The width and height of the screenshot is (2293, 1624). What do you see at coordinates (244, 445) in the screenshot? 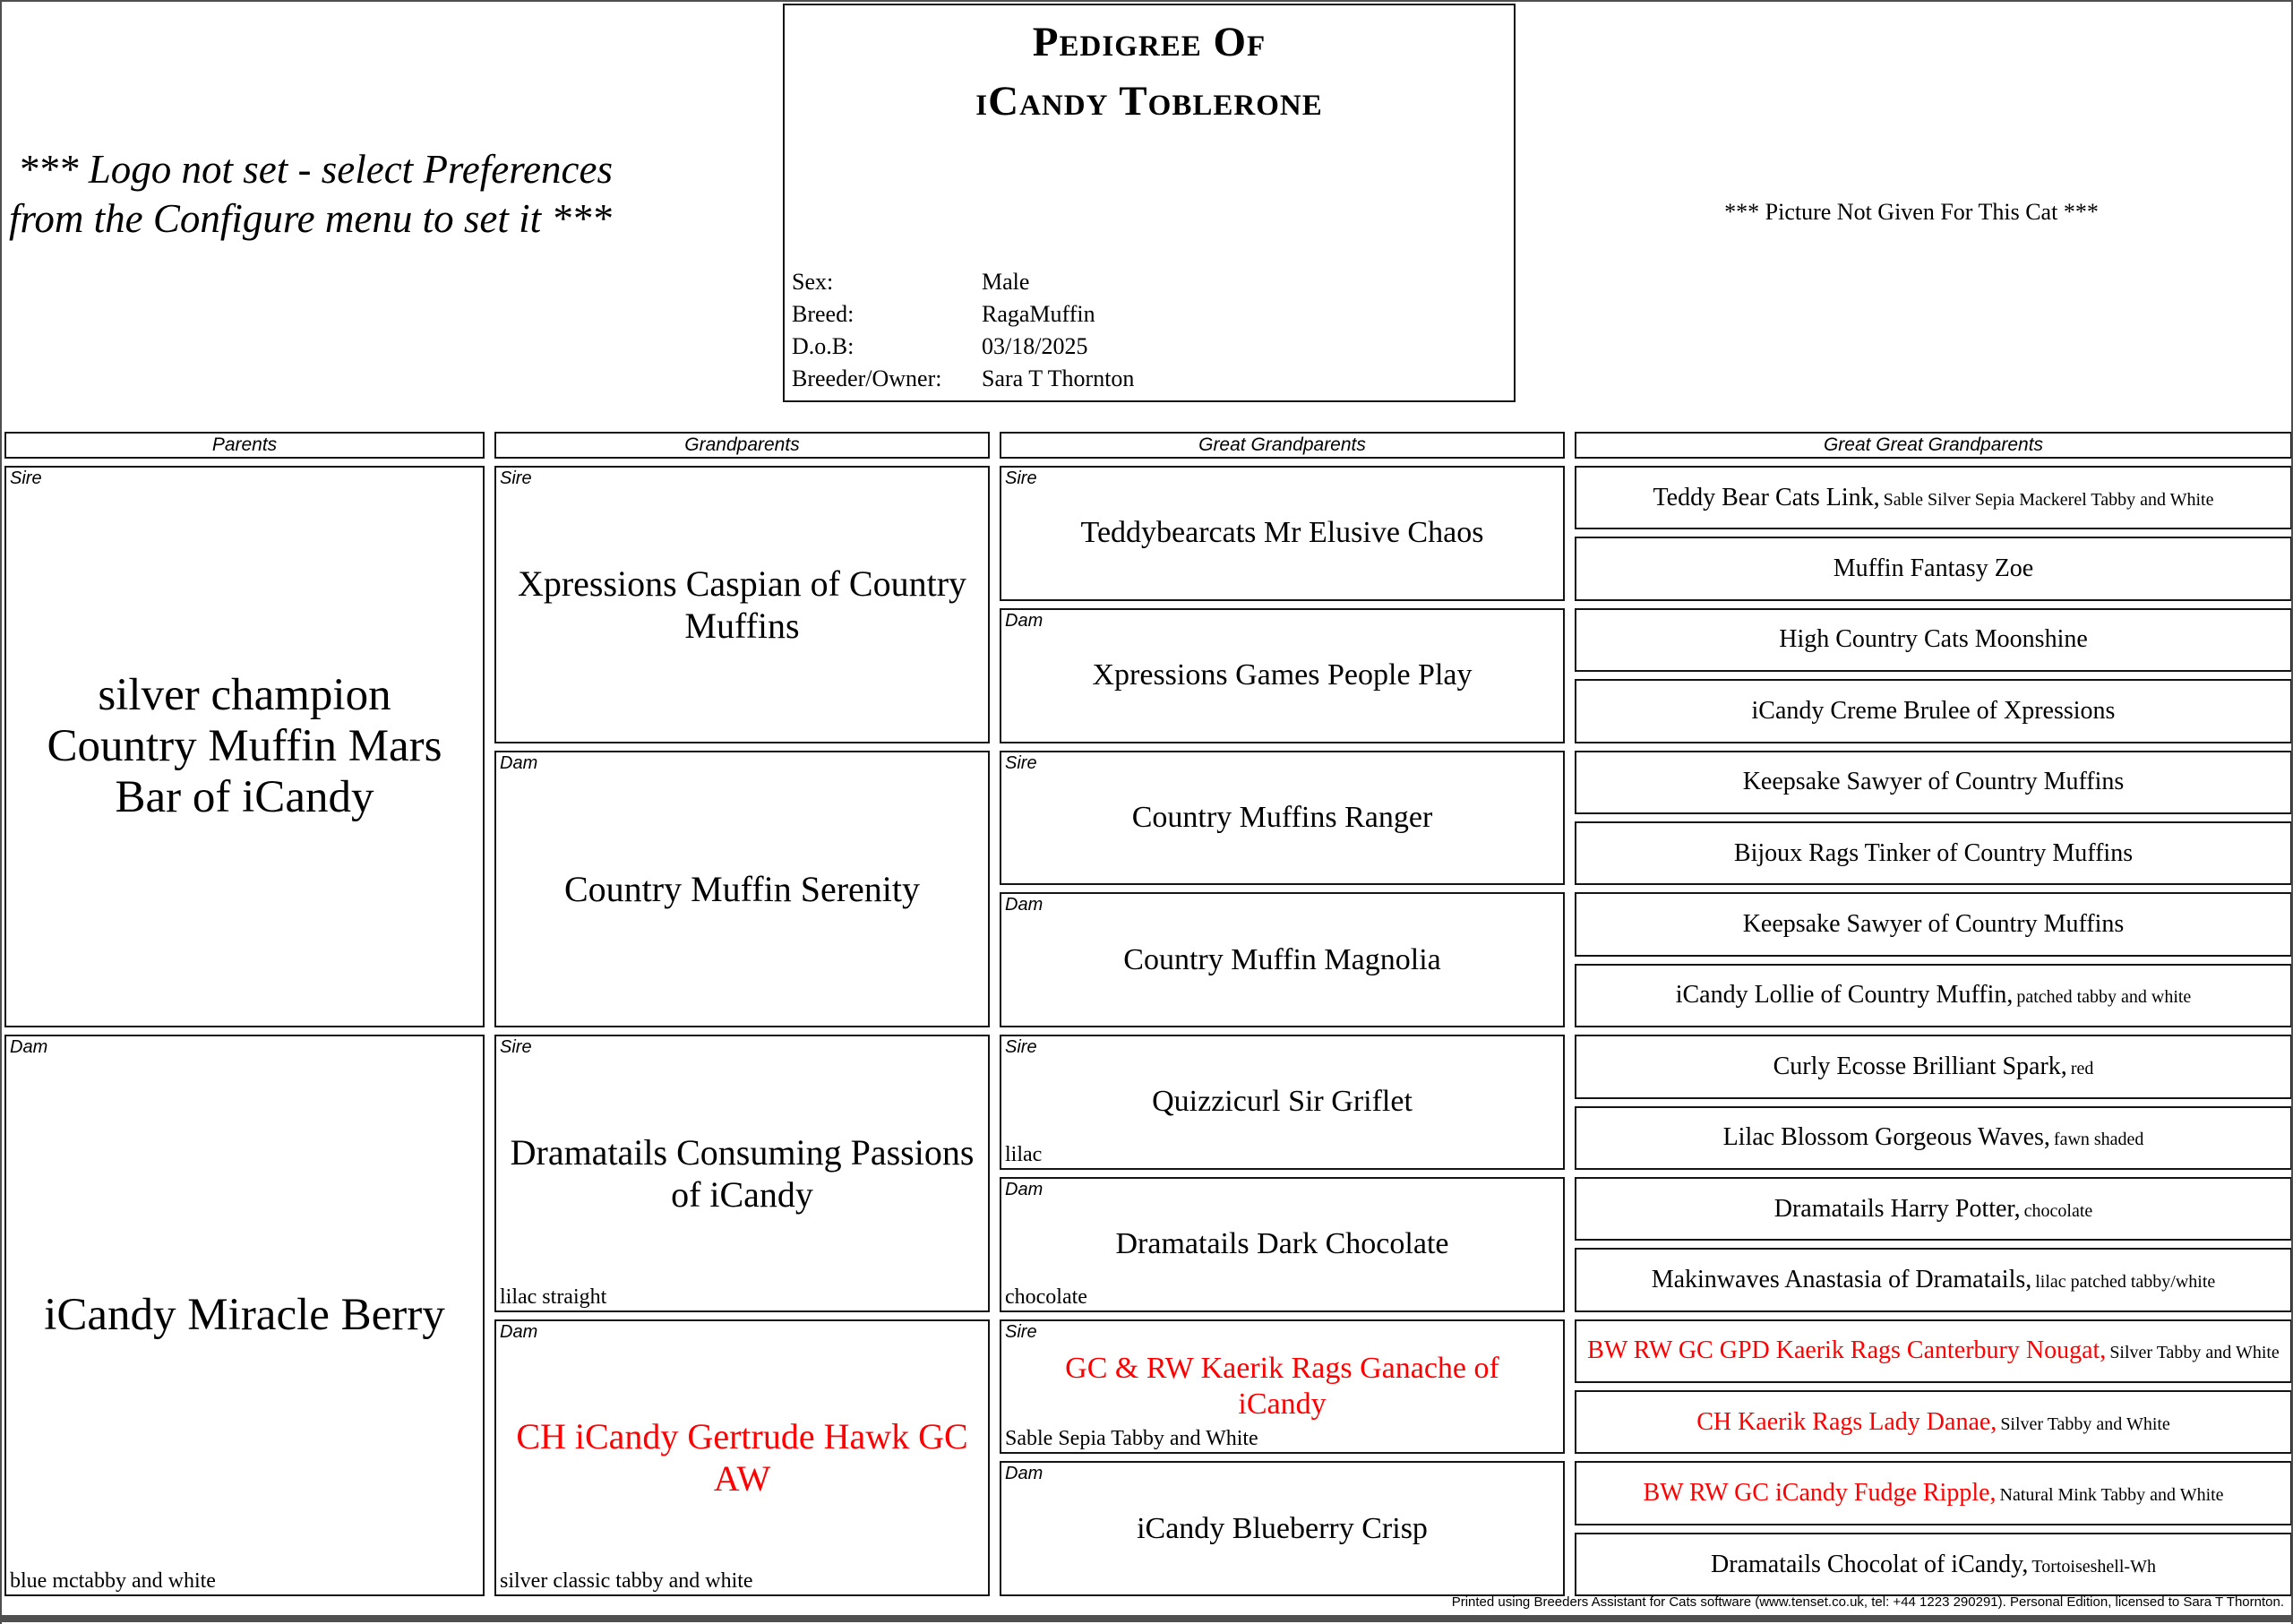
I see `column-header-parents: Parents` at bounding box center [244, 445].